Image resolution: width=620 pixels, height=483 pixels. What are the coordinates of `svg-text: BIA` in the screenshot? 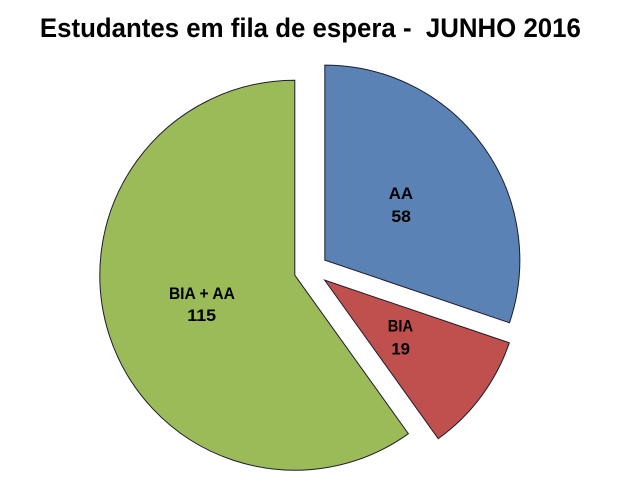 It's located at (400, 326).